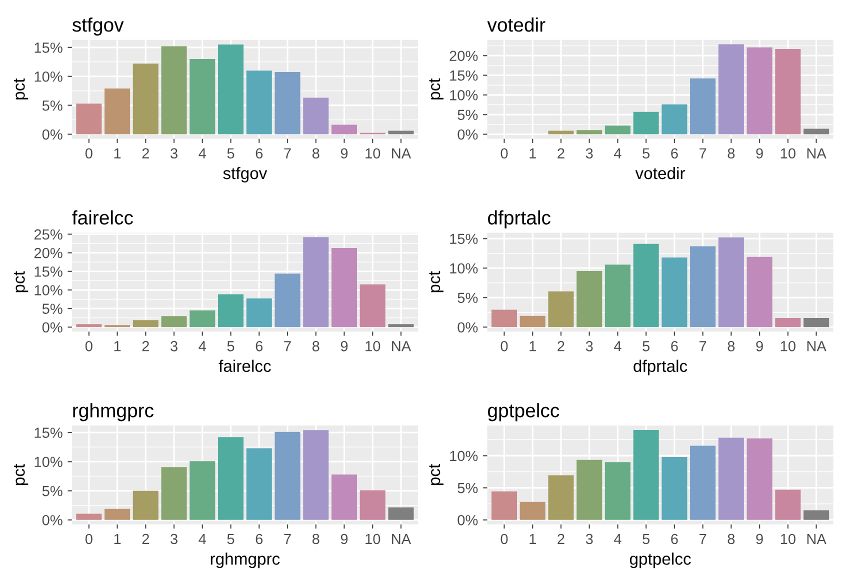 Image resolution: width=846 pixels, height=570 pixels. I want to click on x-axis-title: gptpelcc, so click(660, 560).